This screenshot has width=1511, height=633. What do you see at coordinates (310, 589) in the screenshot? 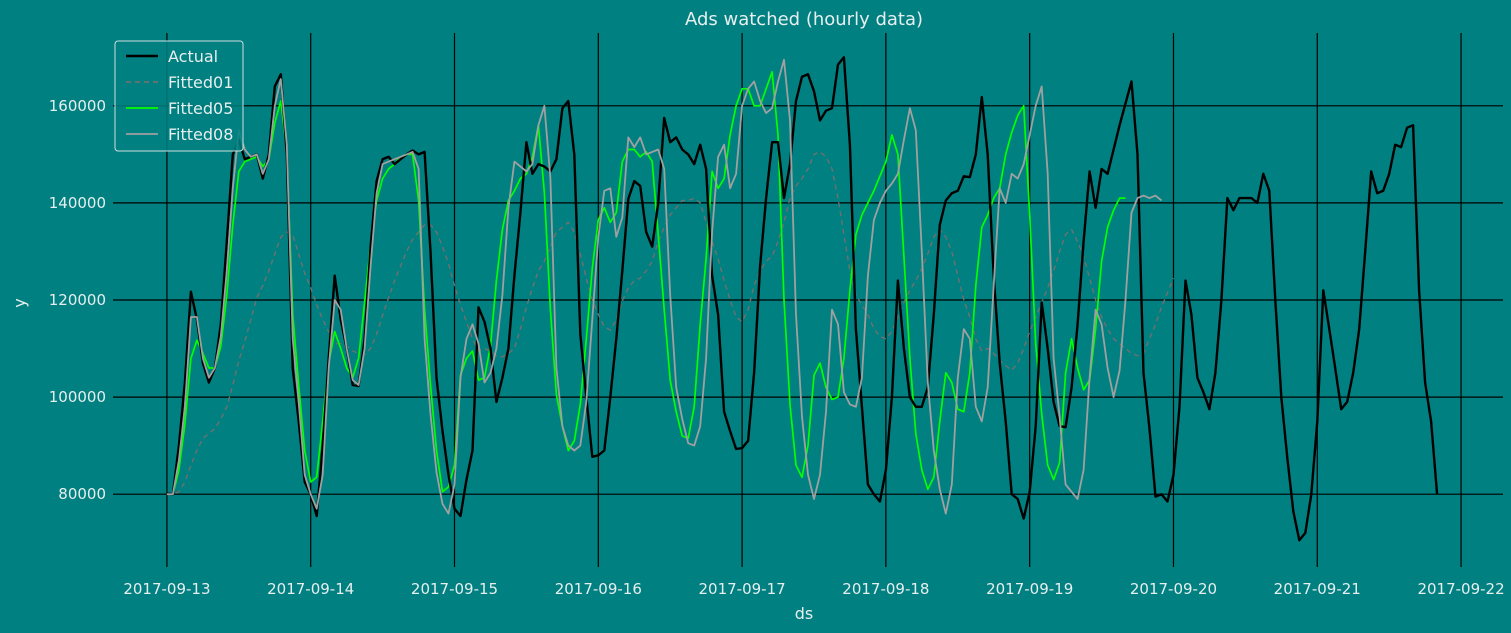
I see `x-tick-label: 2017-09-14` at bounding box center [310, 589].